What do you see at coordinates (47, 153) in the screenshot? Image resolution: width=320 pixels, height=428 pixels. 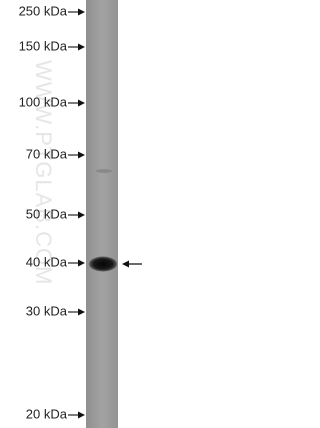 I see `marker-label: 70 kDa` at bounding box center [47, 153].